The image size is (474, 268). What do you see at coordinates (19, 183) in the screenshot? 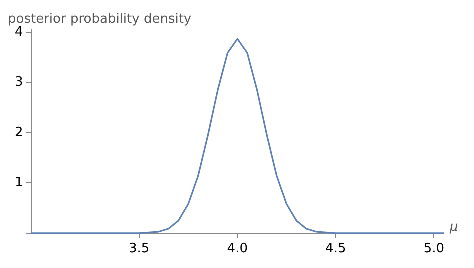
I see `y-tick-label: 1` at bounding box center [19, 183].